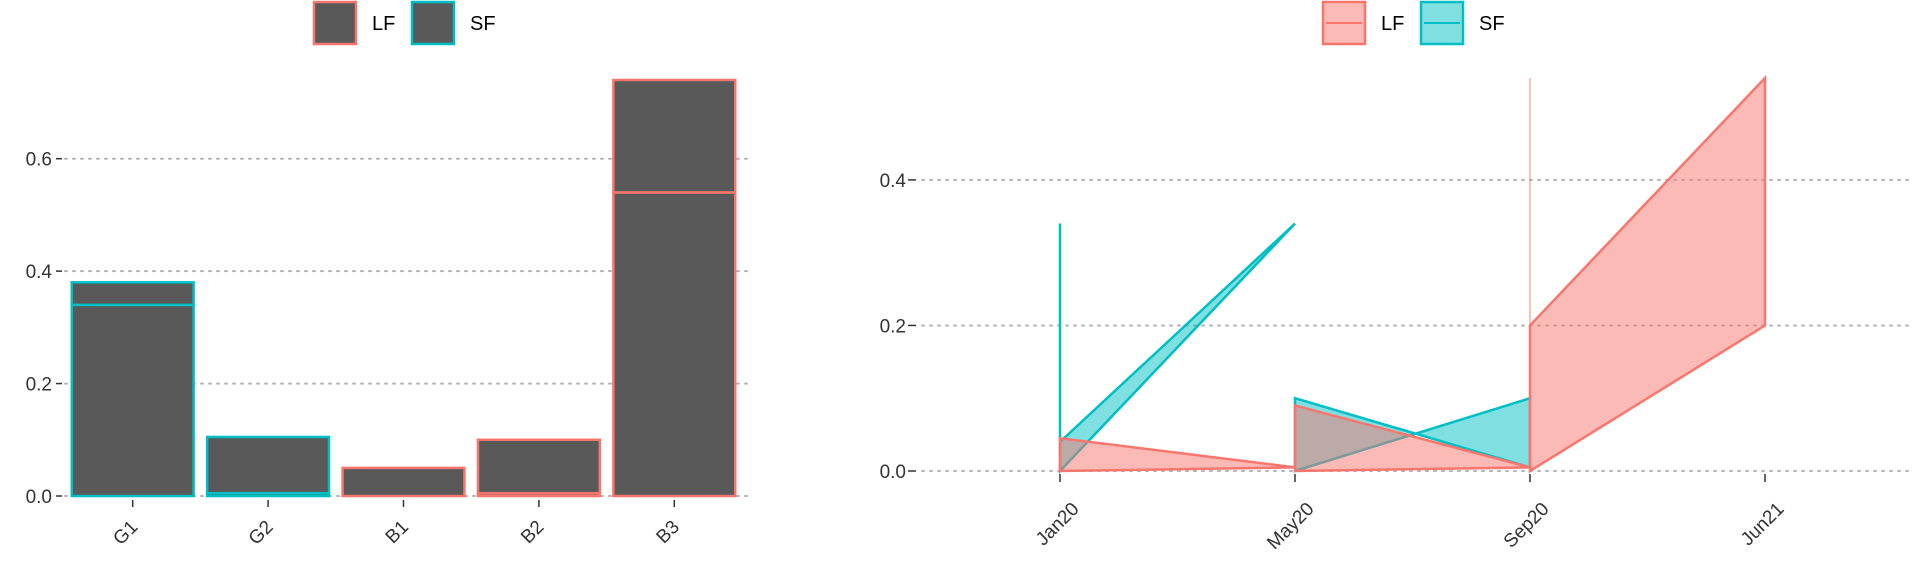 The image size is (1920, 576). What do you see at coordinates (397, 532) in the screenshot?
I see `x-tick-label: B1` at bounding box center [397, 532].